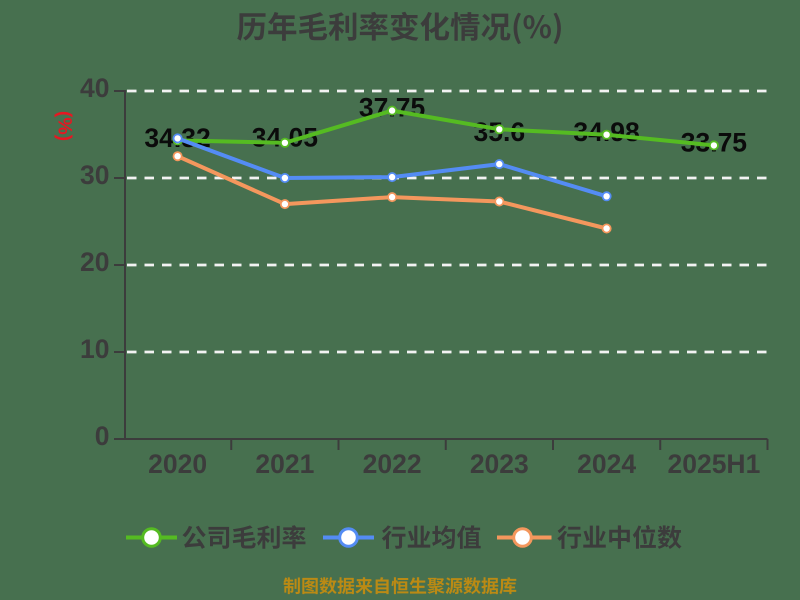 Image resolution: width=800 pixels, height=600 pixels. What do you see at coordinates (392, 464) in the screenshot?
I see `svg-text: 2022` at bounding box center [392, 464].